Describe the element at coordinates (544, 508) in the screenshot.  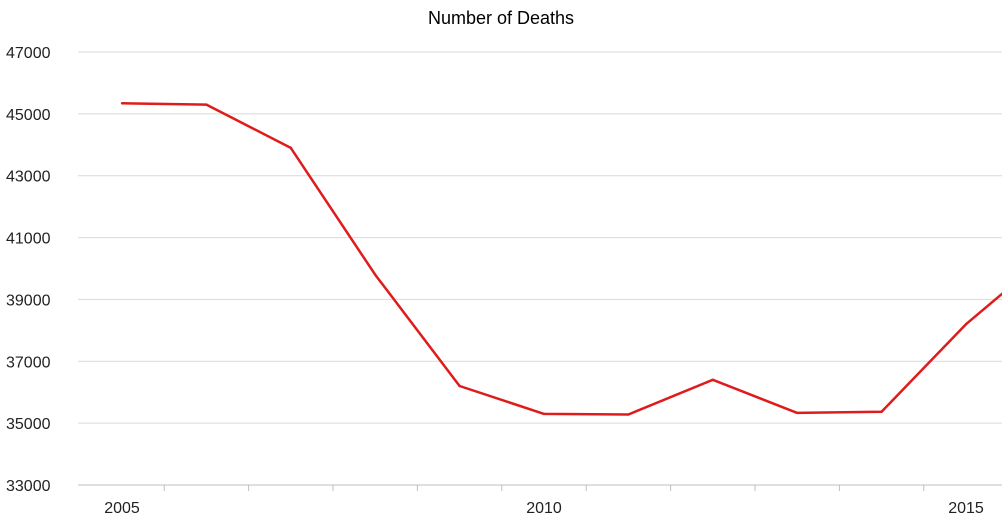
I see `x-tick-label: 2010` at that location.